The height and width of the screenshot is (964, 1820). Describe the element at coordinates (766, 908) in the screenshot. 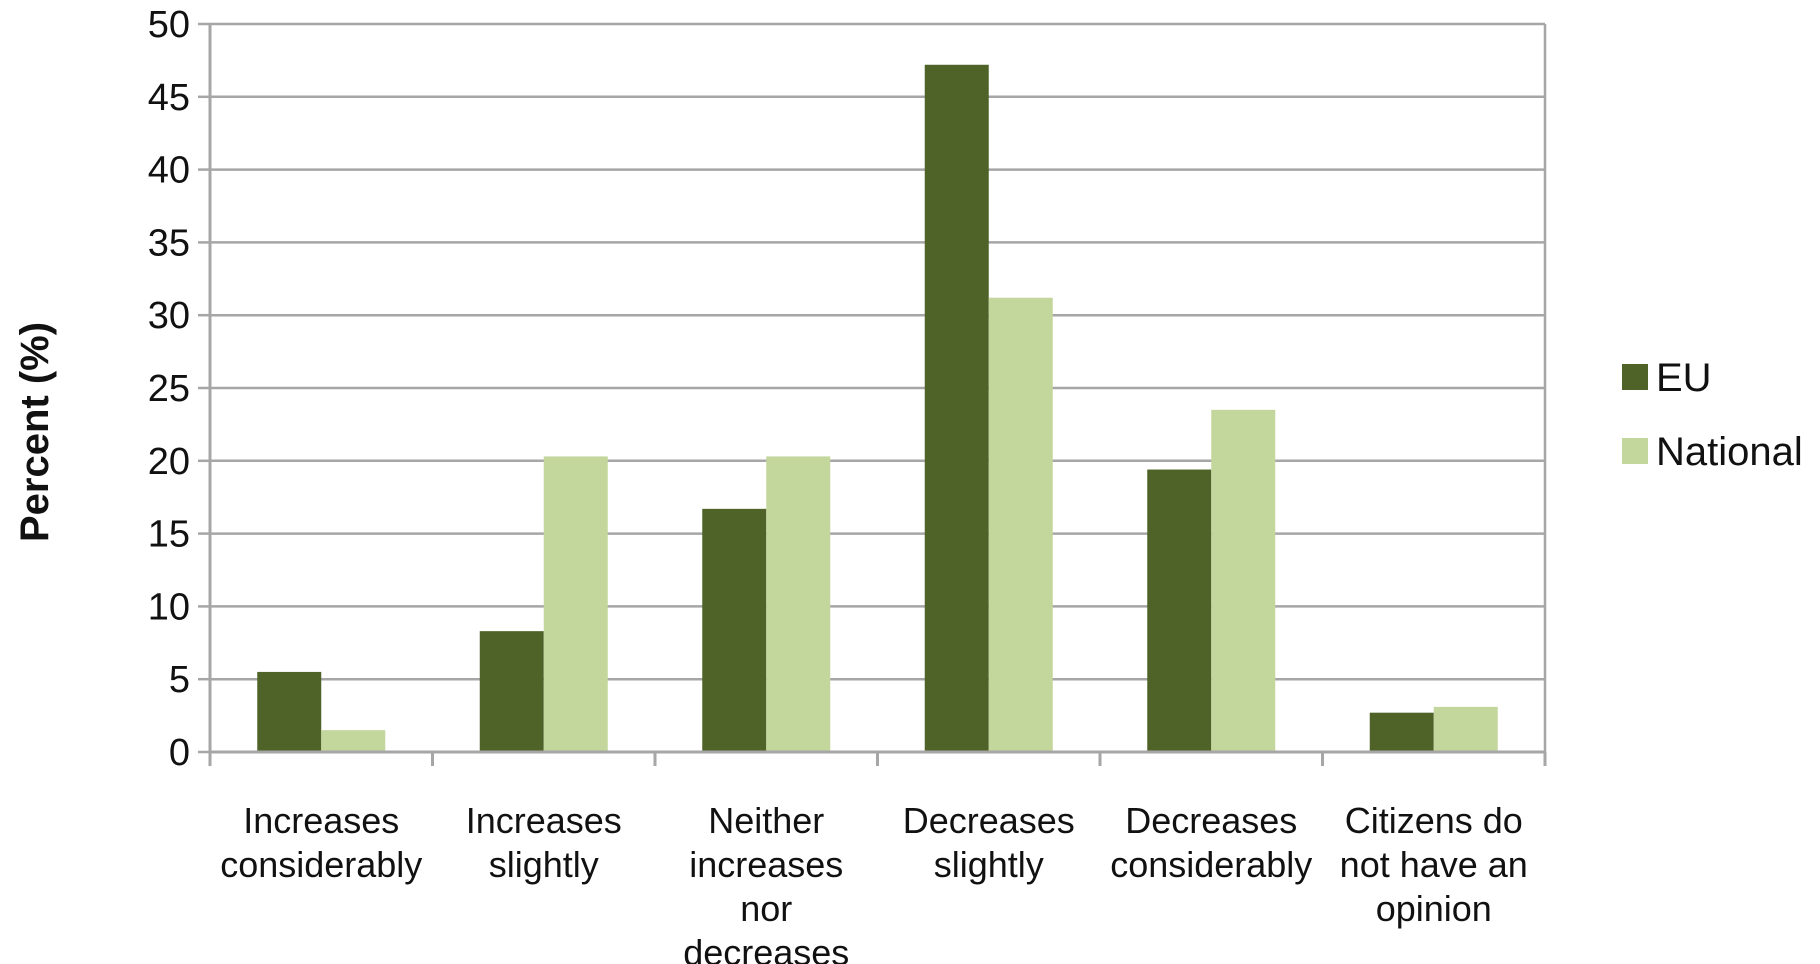

I see `x-category-label-line: nor` at that location.